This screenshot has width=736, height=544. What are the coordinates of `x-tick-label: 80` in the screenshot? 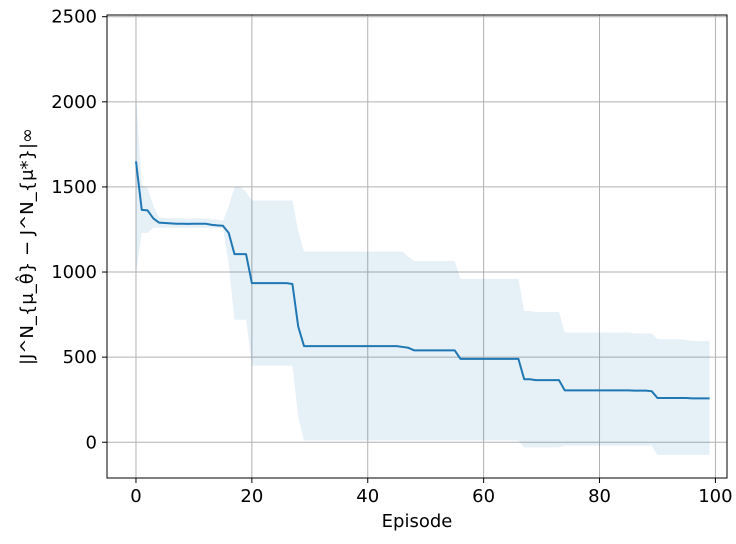 It's located at (599, 496).